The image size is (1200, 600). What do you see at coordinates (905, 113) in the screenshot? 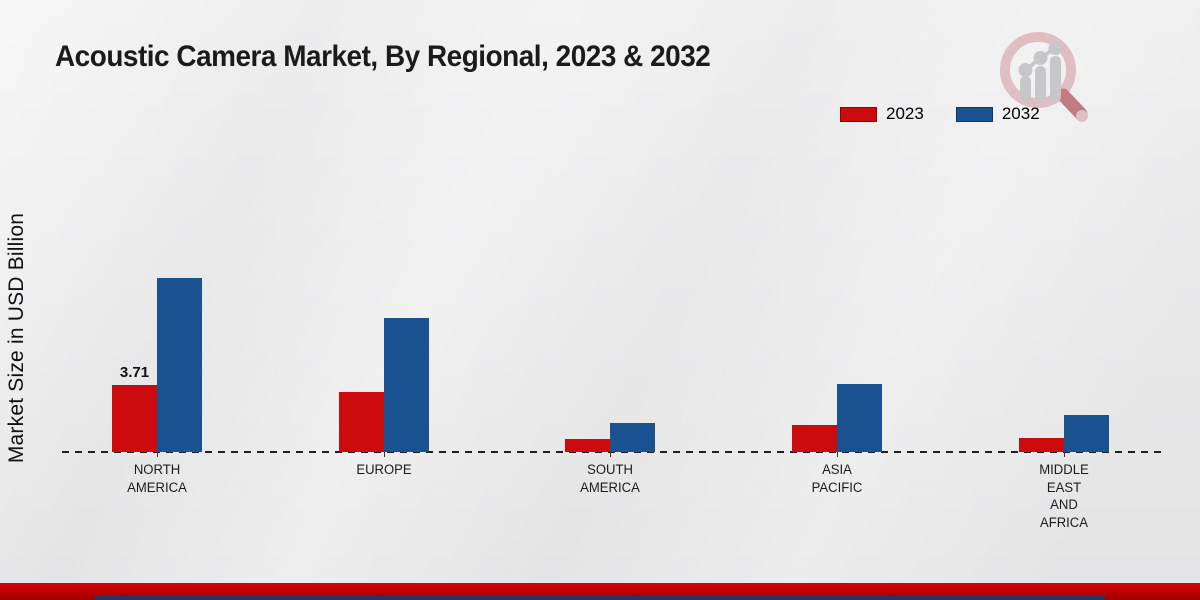
I see `legend-label: 2023` at bounding box center [905, 113].